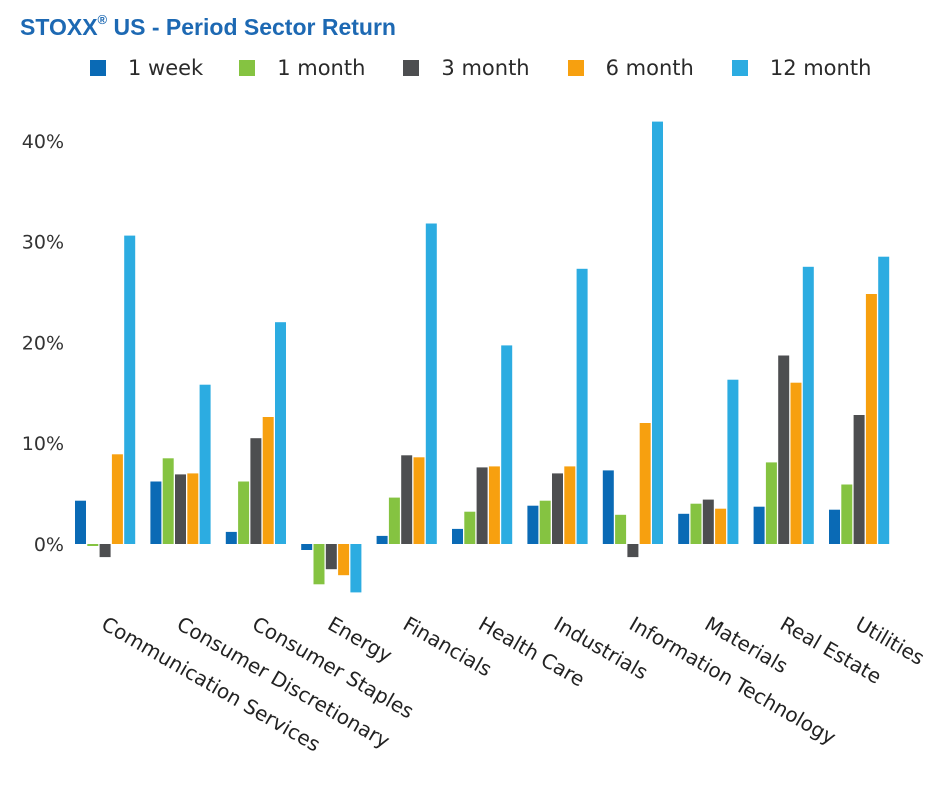 The image size is (945, 787). Describe the element at coordinates (244, 512) in the screenshot. I see `bar-consumer-staples-1-month` at that location.